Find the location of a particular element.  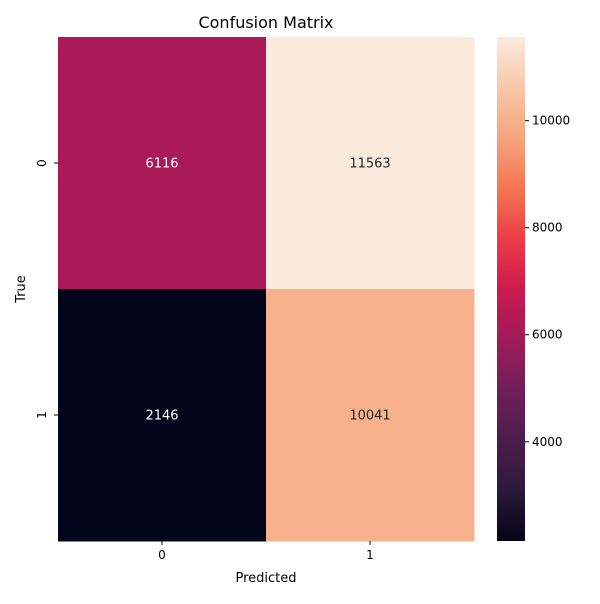

x-axis-label: Predicted is located at coordinates (265, 578).